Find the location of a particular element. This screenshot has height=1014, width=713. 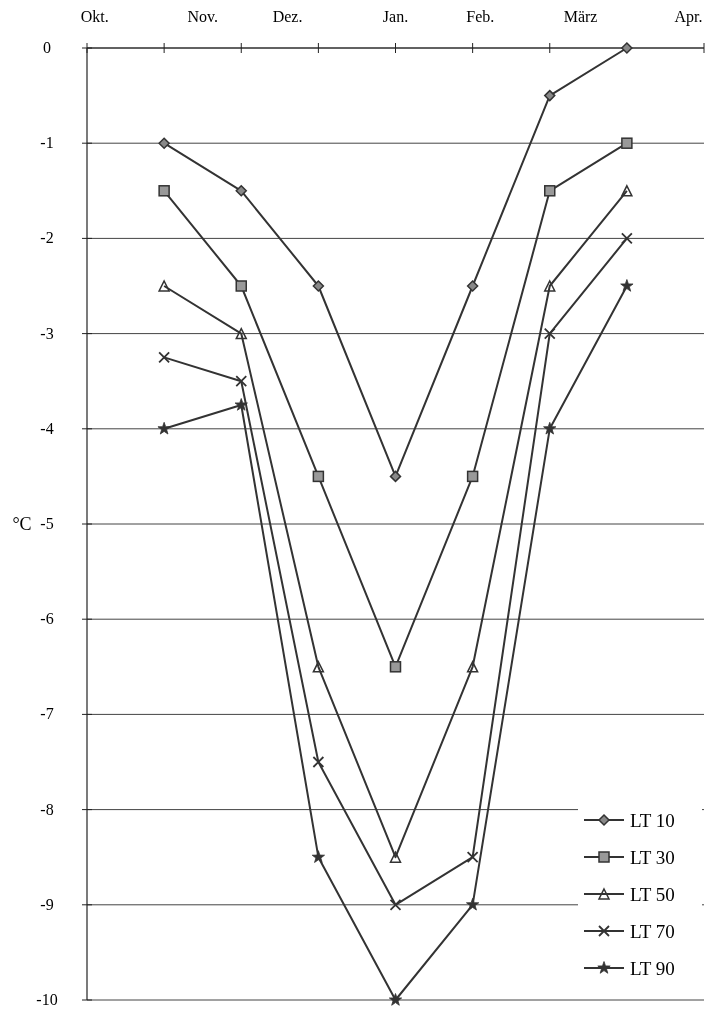

y-tick-label: -4 is located at coordinates (47, 428).